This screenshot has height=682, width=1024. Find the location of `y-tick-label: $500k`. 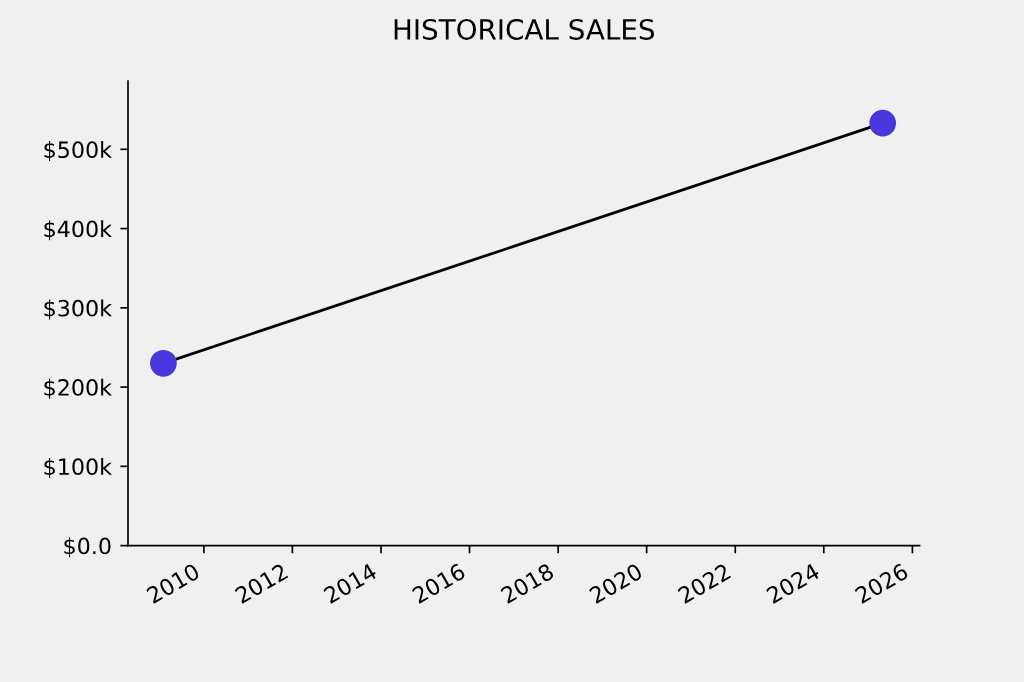

y-tick-label: $500k is located at coordinates (78, 151).